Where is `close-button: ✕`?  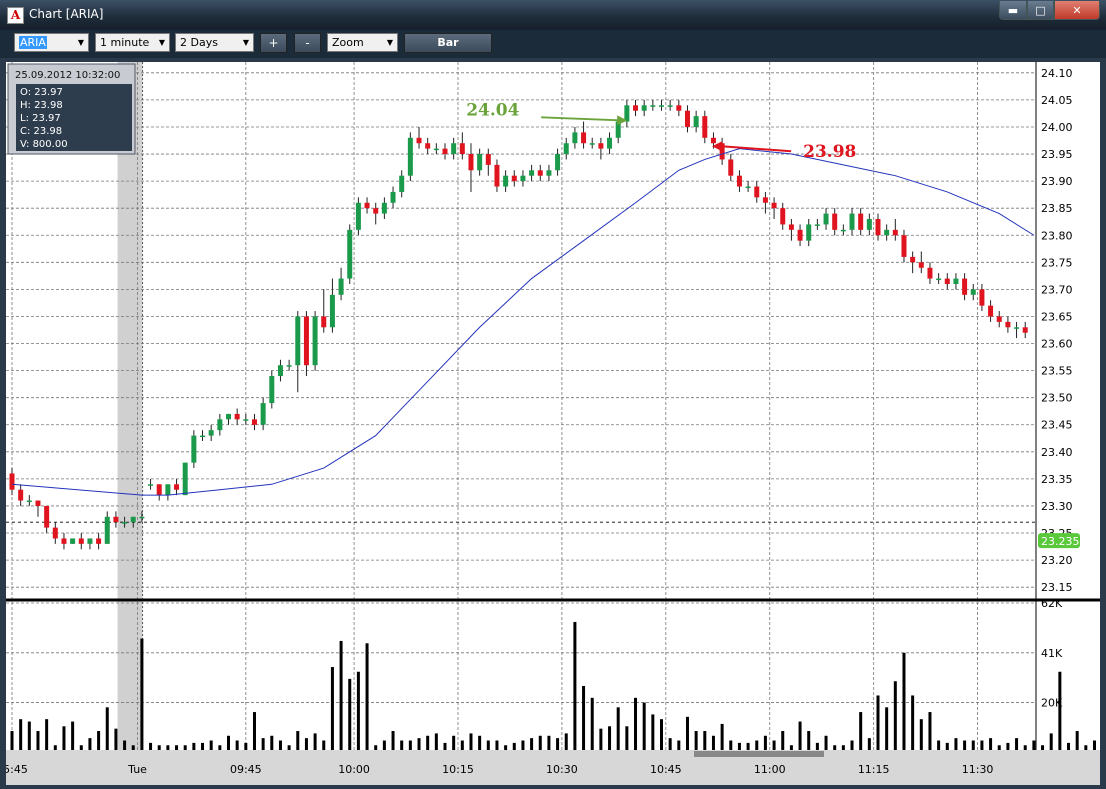
close-button: ✕ is located at coordinates (1077, 10).